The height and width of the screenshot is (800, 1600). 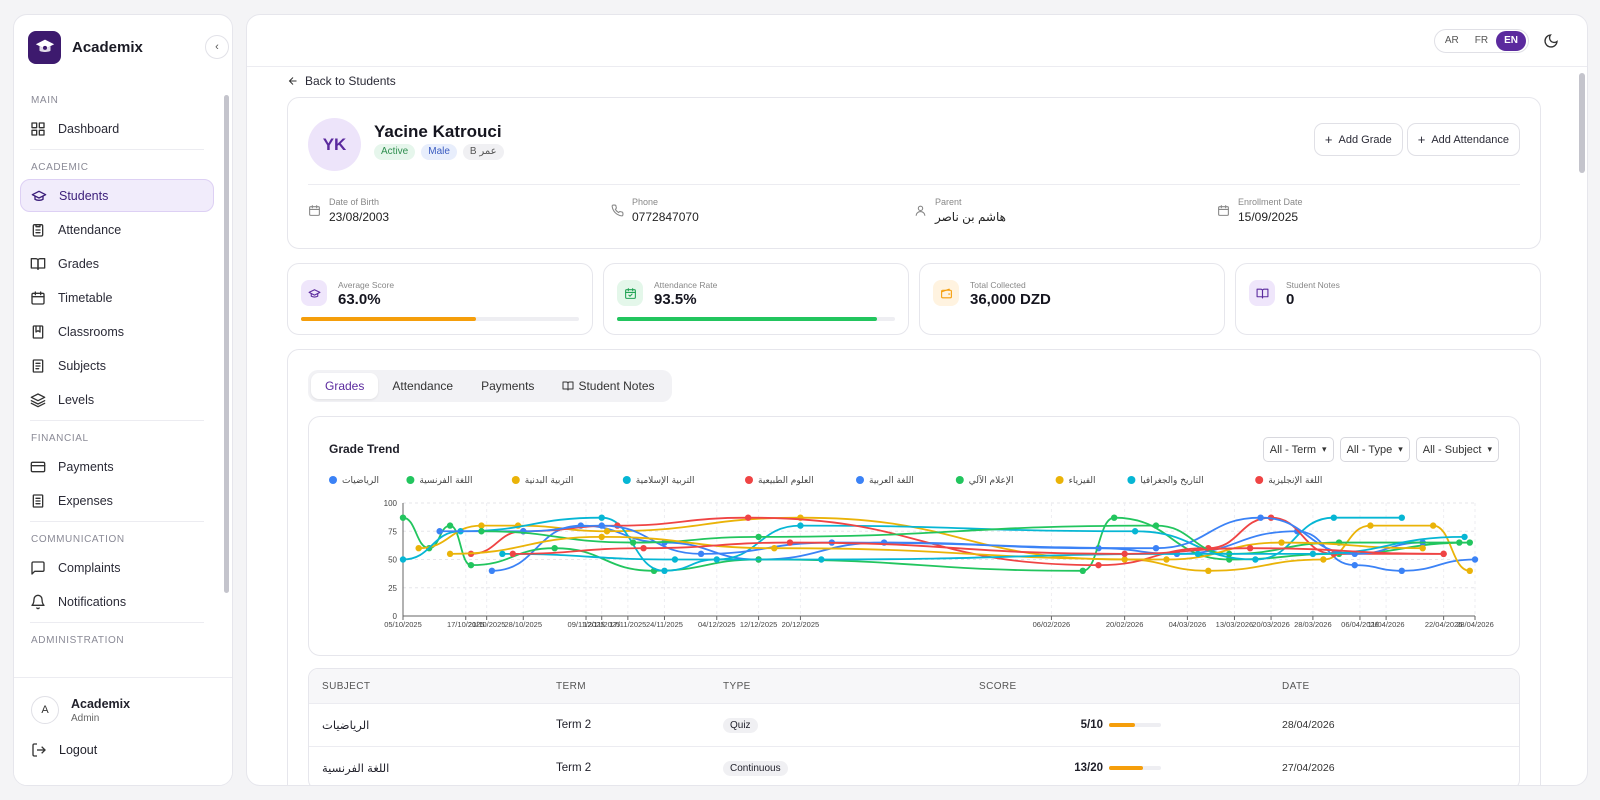 What do you see at coordinates (574, 768) in the screenshot?
I see `term-cell: Term 2` at bounding box center [574, 768].